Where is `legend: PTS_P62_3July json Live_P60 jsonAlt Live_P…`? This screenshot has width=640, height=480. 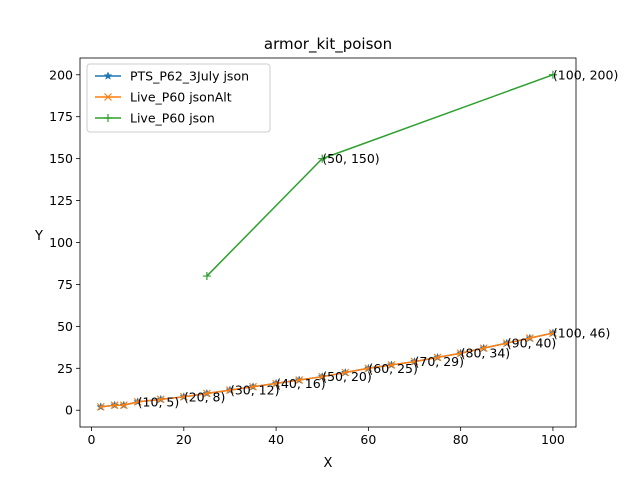 legend: PTS_P62_3July json Live_P60 jsonAlt Live_P… is located at coordinates (178, 98).